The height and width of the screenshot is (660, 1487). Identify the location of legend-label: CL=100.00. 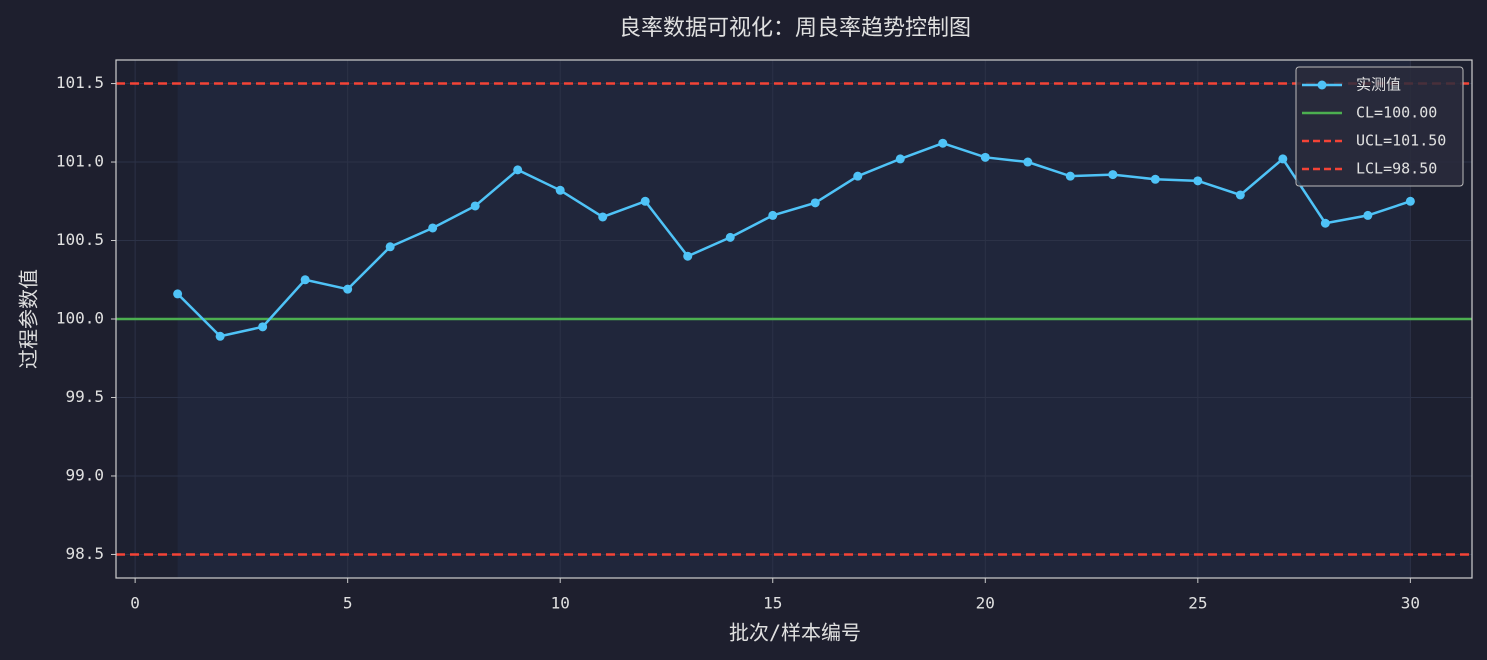
(1396, 113).